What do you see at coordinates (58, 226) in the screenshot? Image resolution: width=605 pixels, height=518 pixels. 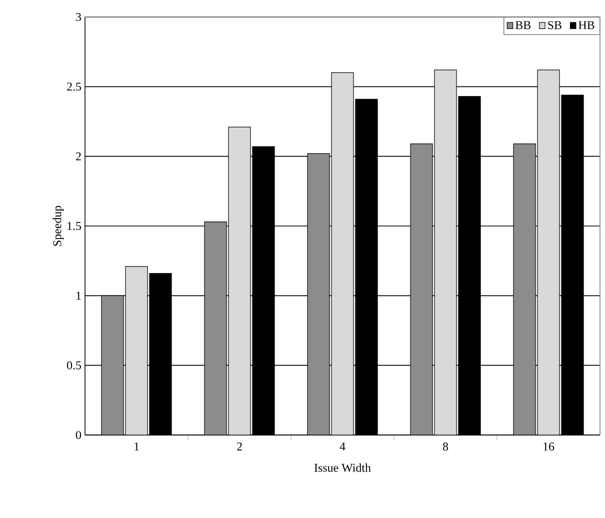 I see `y-axis-title: Speedup` at bounding box center [58, 226].